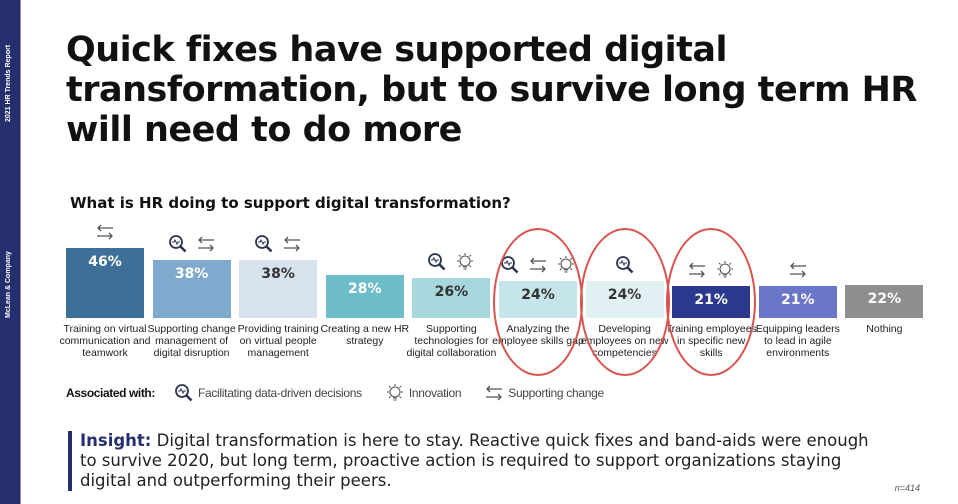  Describe the element at coordinates (279, 393) in the screenshot. I see `legend-text: Facilitating data-driven decisions` at that location.